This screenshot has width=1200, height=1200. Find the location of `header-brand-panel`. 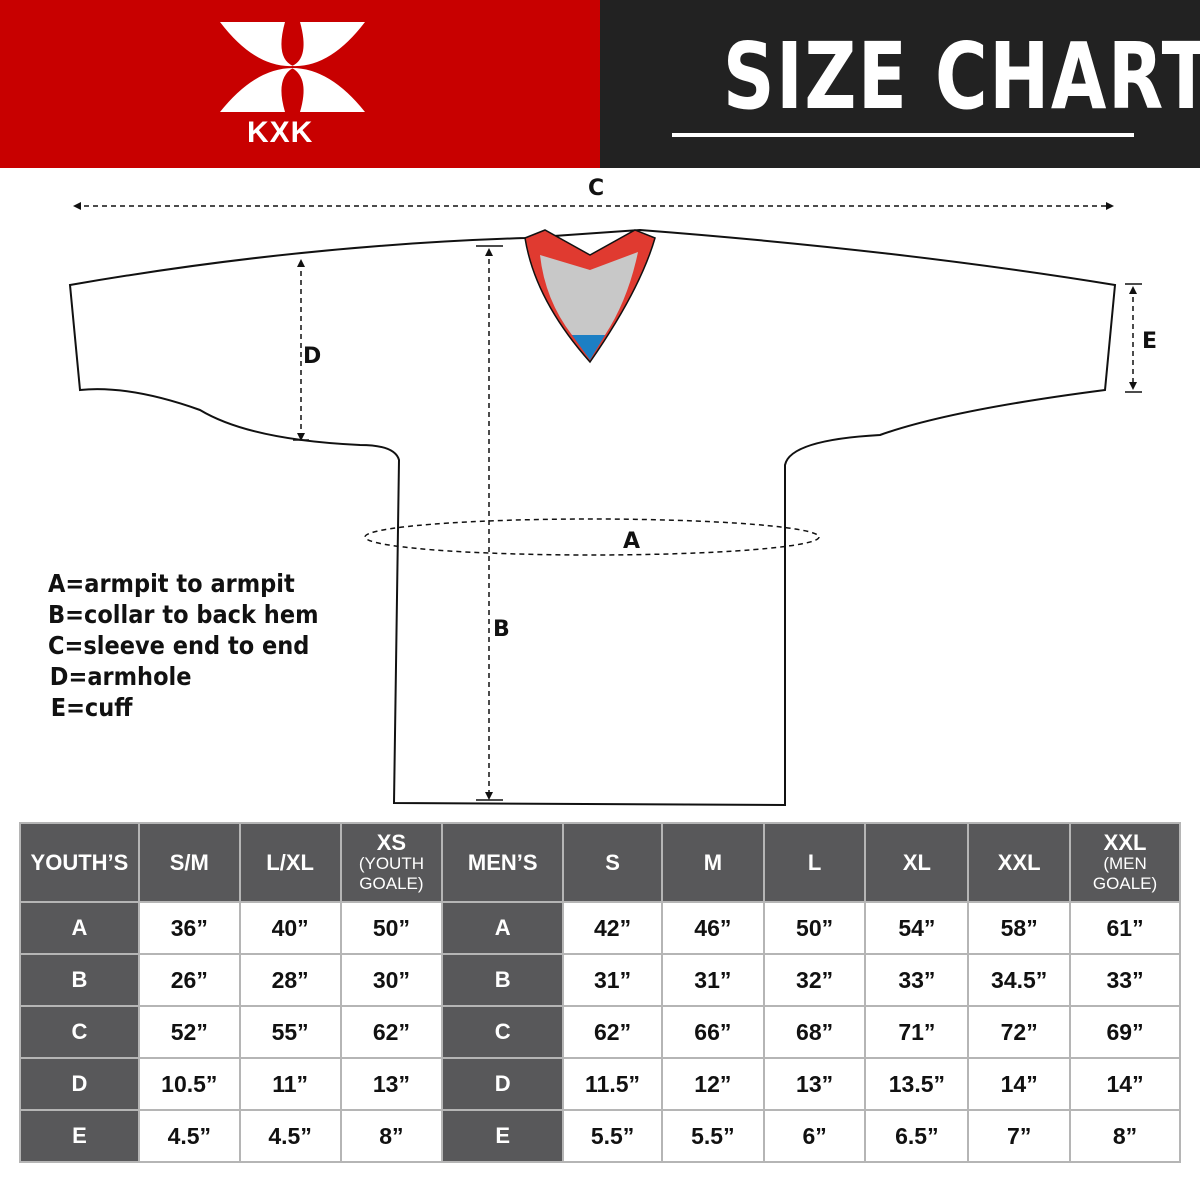

header-brand-panel is located at coordinates (300, 84).